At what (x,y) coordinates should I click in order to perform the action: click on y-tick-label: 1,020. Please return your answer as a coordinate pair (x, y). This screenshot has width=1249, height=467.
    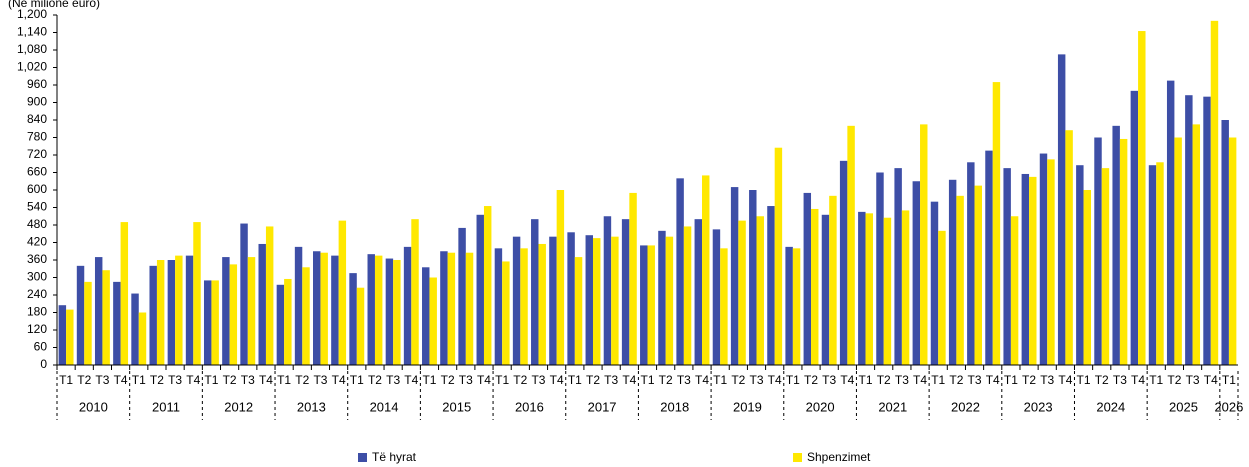
    Looking at the image, I should click on (32, 67).